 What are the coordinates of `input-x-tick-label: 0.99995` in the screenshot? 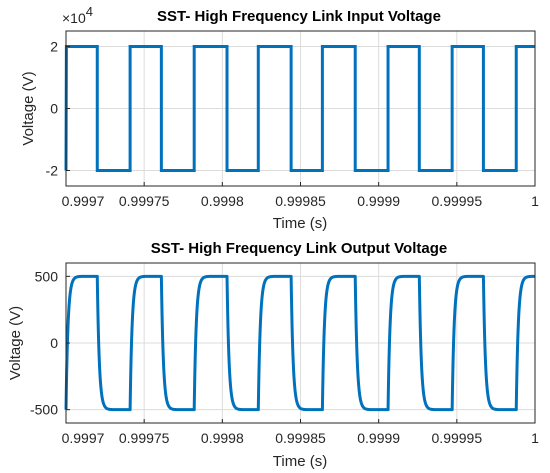 It's located at (457, 201).